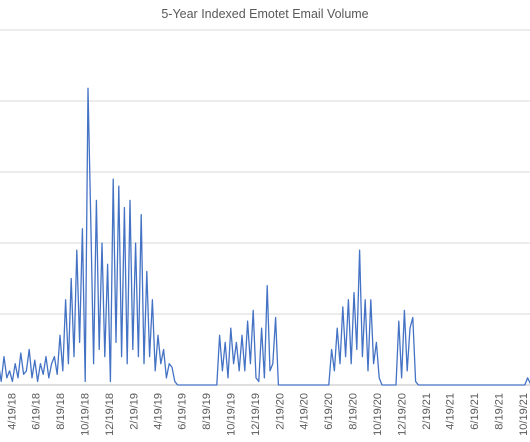 This screenshot has width=530, height=442. What do you see at coordinates (281, 411) in the screenshot?
I see `x-tick-label: 2/19/20` at bounding box center [281, 411].